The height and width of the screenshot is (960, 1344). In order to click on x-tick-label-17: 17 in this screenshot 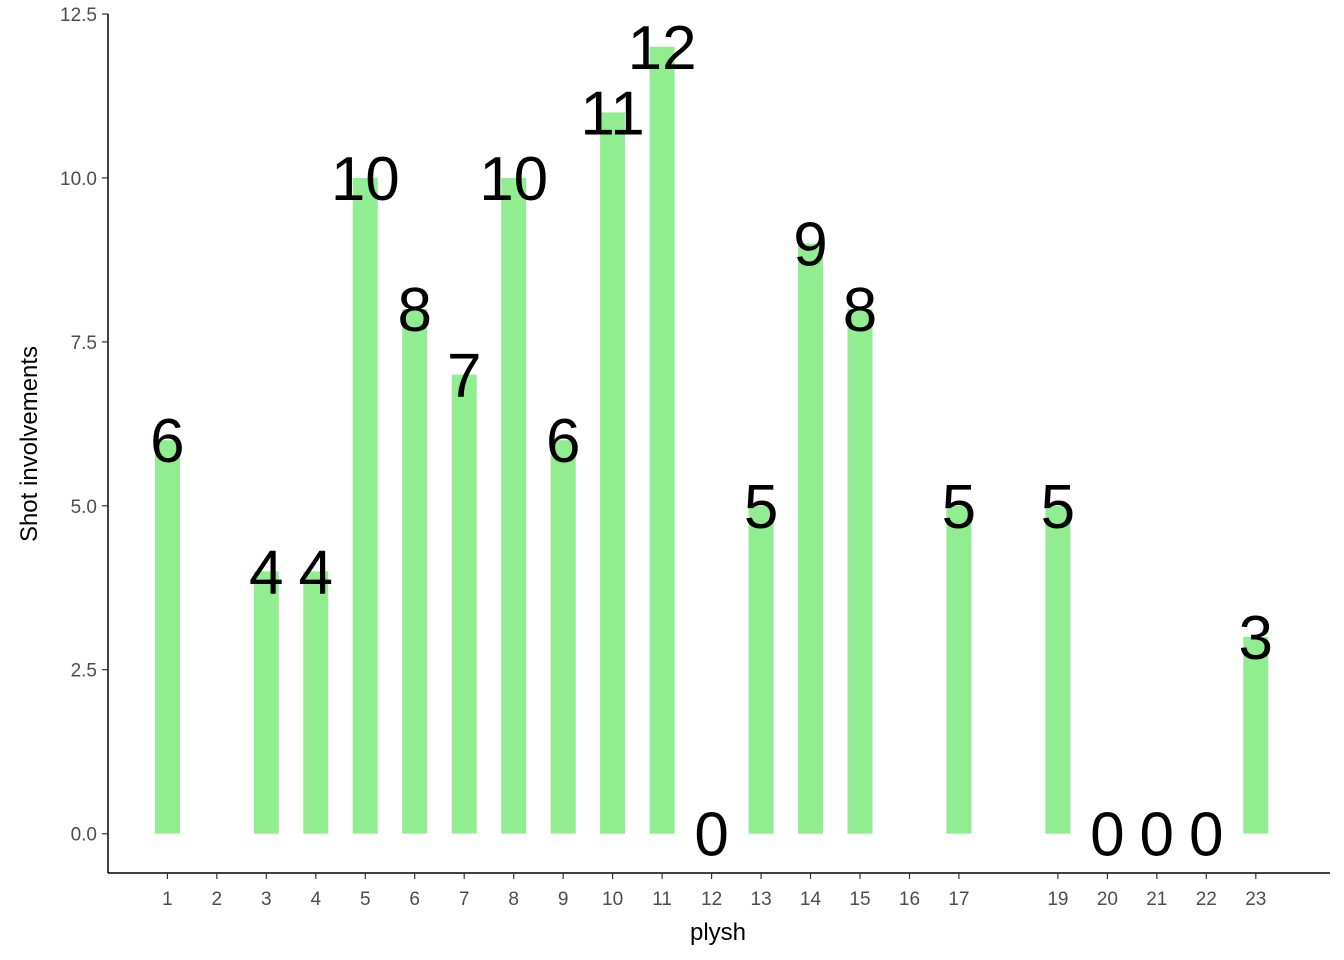, I will do `click(958, 899)`.